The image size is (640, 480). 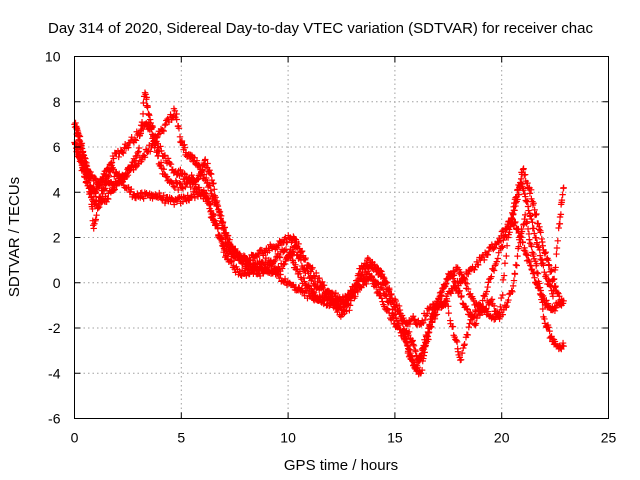 I want to click on y-tick-label: -4, so click(x=54, y=373).